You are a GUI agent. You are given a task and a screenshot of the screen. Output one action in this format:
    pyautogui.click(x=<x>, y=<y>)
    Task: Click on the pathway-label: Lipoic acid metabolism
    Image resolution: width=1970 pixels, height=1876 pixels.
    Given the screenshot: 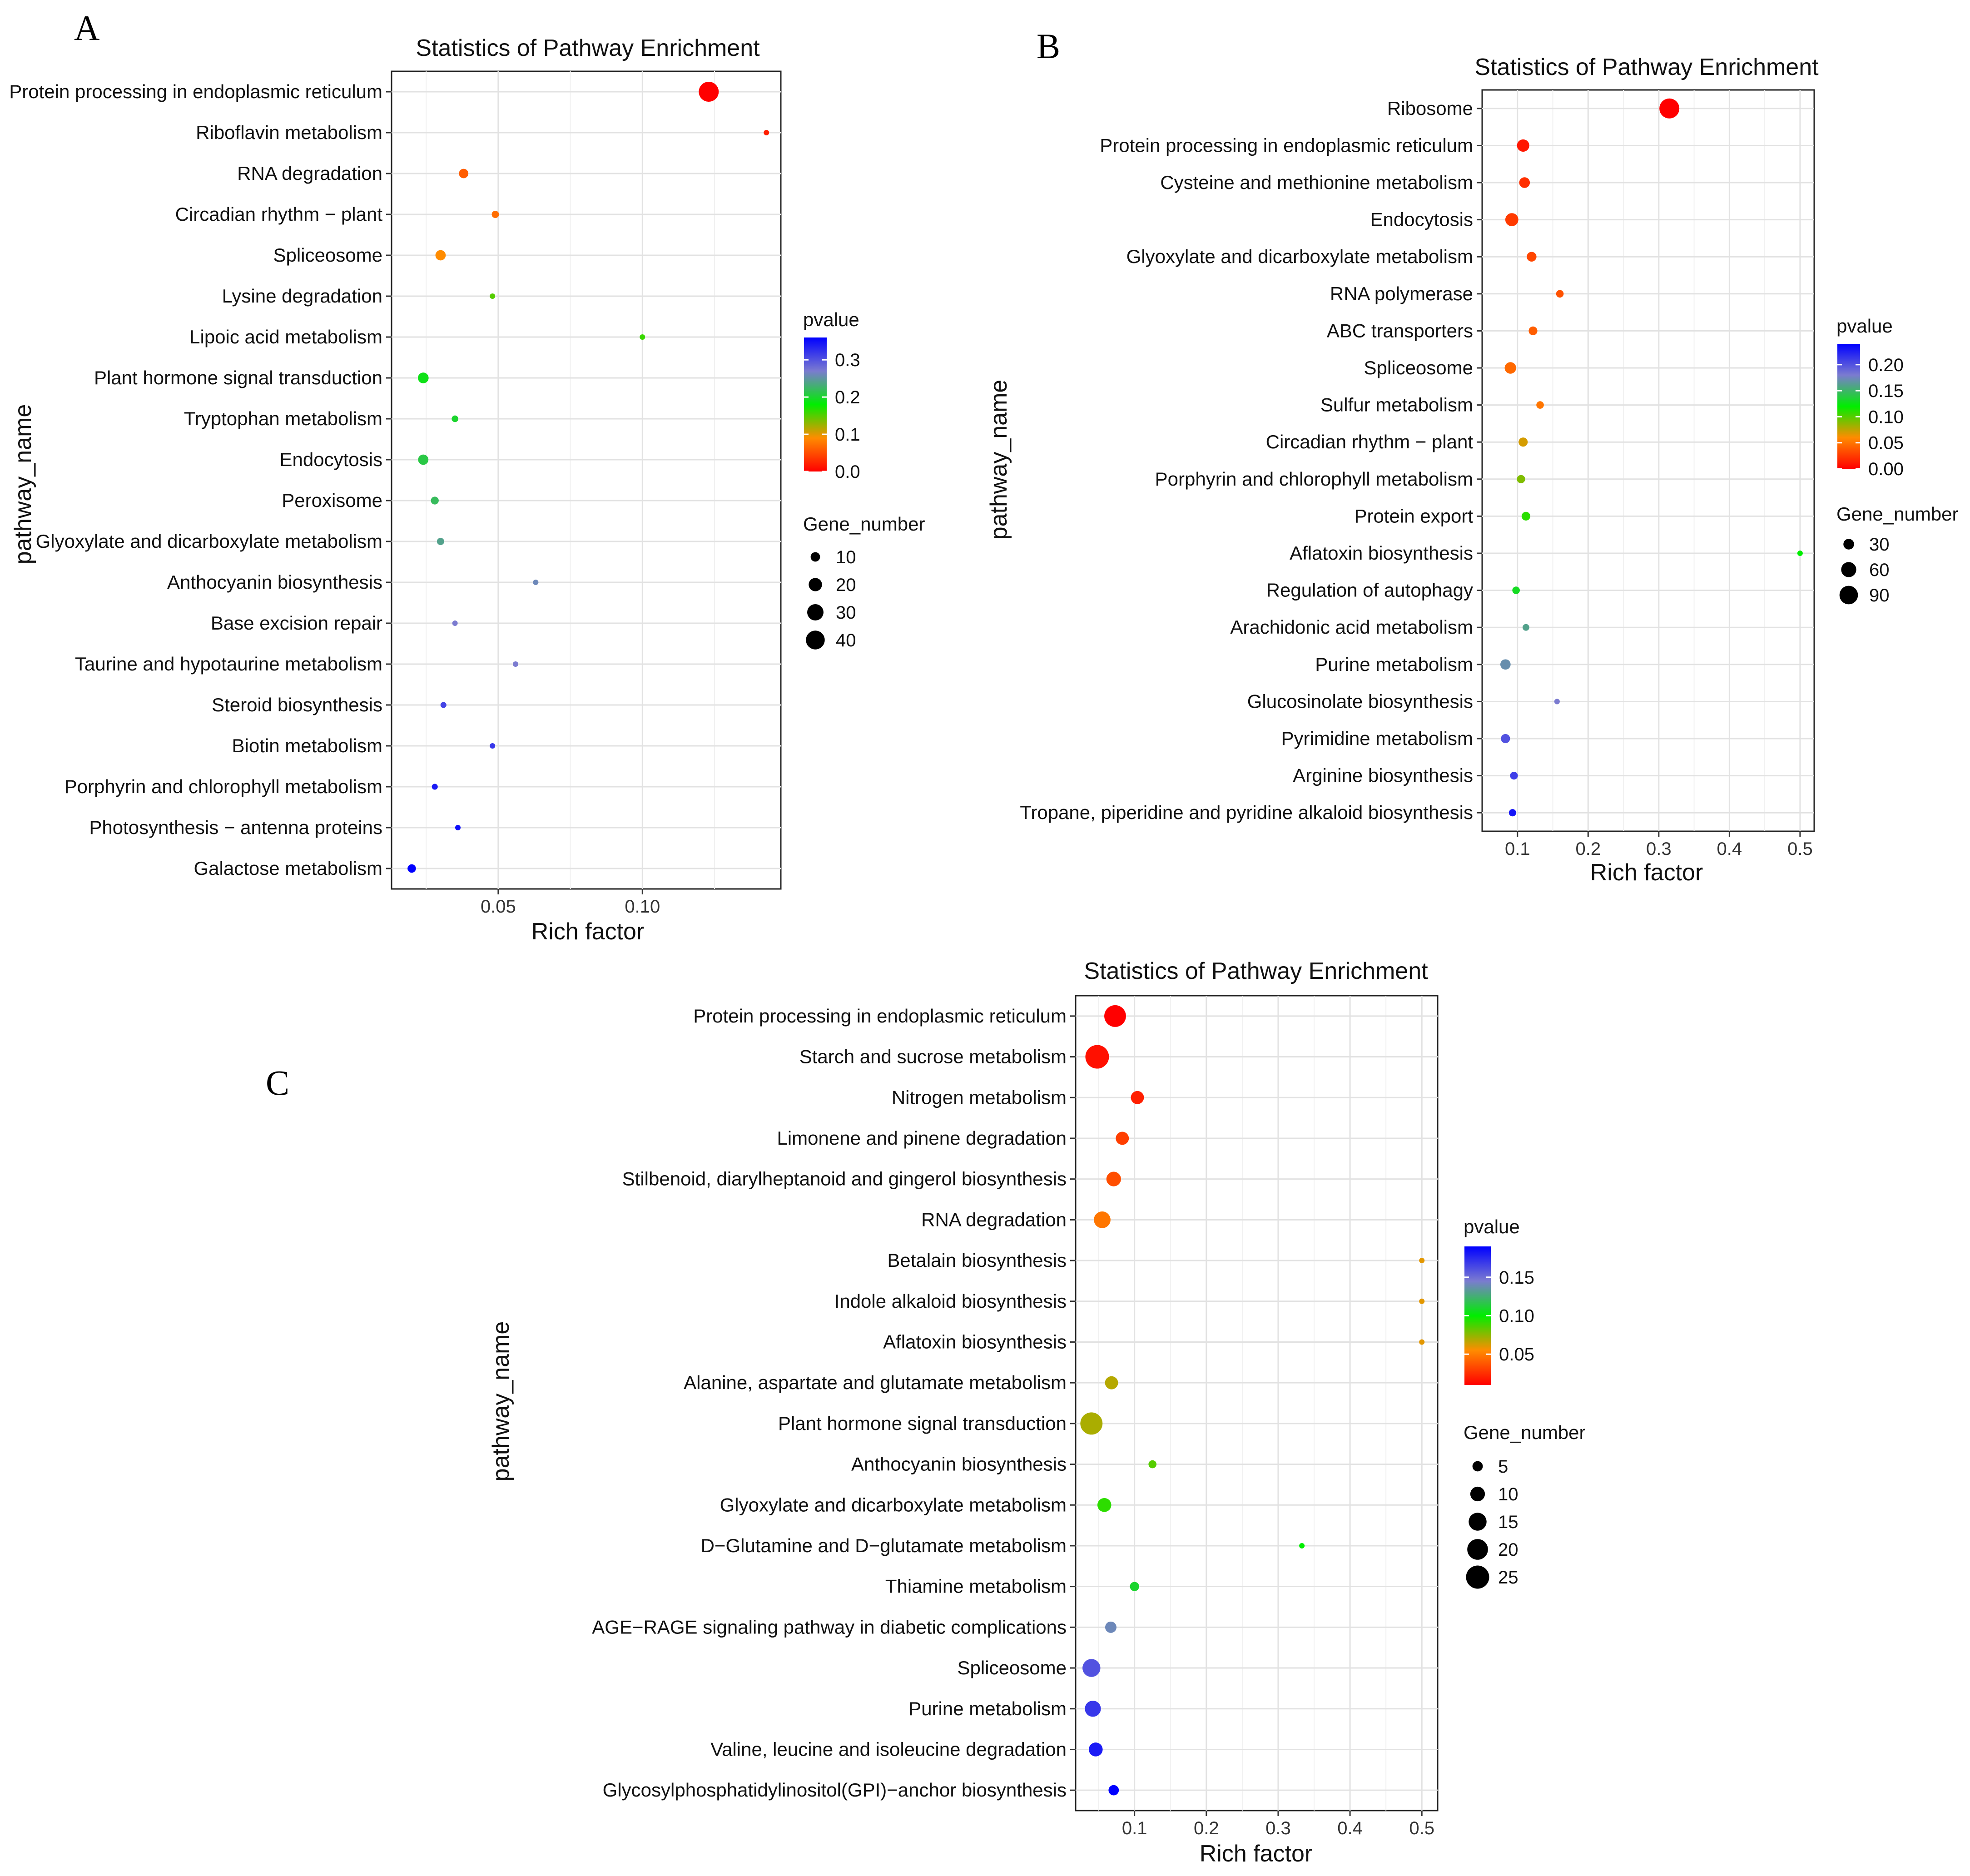 What is the action you would take?
    pyautogui.click(x=285, y=336)
    